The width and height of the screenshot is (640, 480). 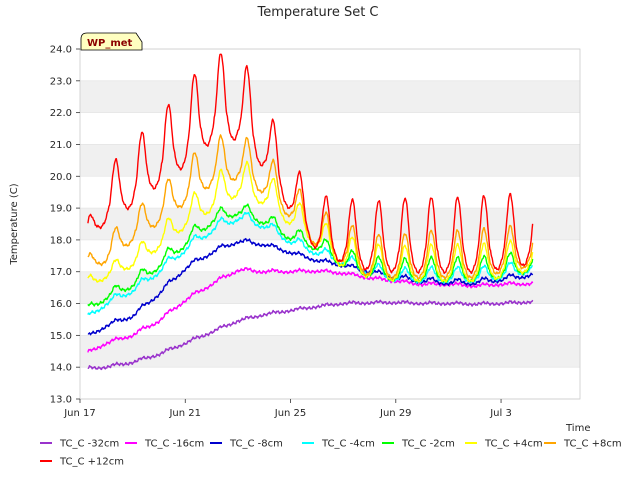 What do you see at coordinates (513, 444) in the screenshot?
I see `legend-label: TC_C +4cm` at bounding box center [513, 444].